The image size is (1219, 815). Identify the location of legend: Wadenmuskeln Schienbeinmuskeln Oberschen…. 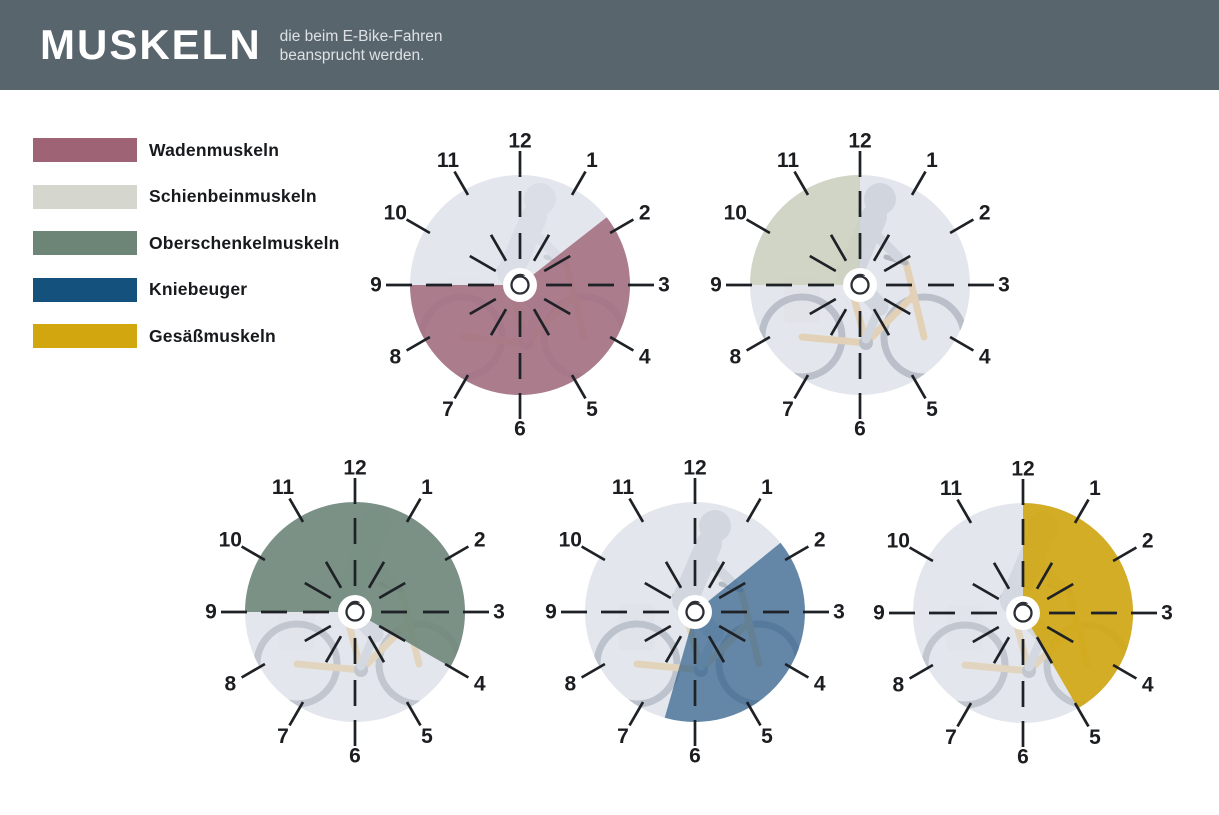
(186, 254).